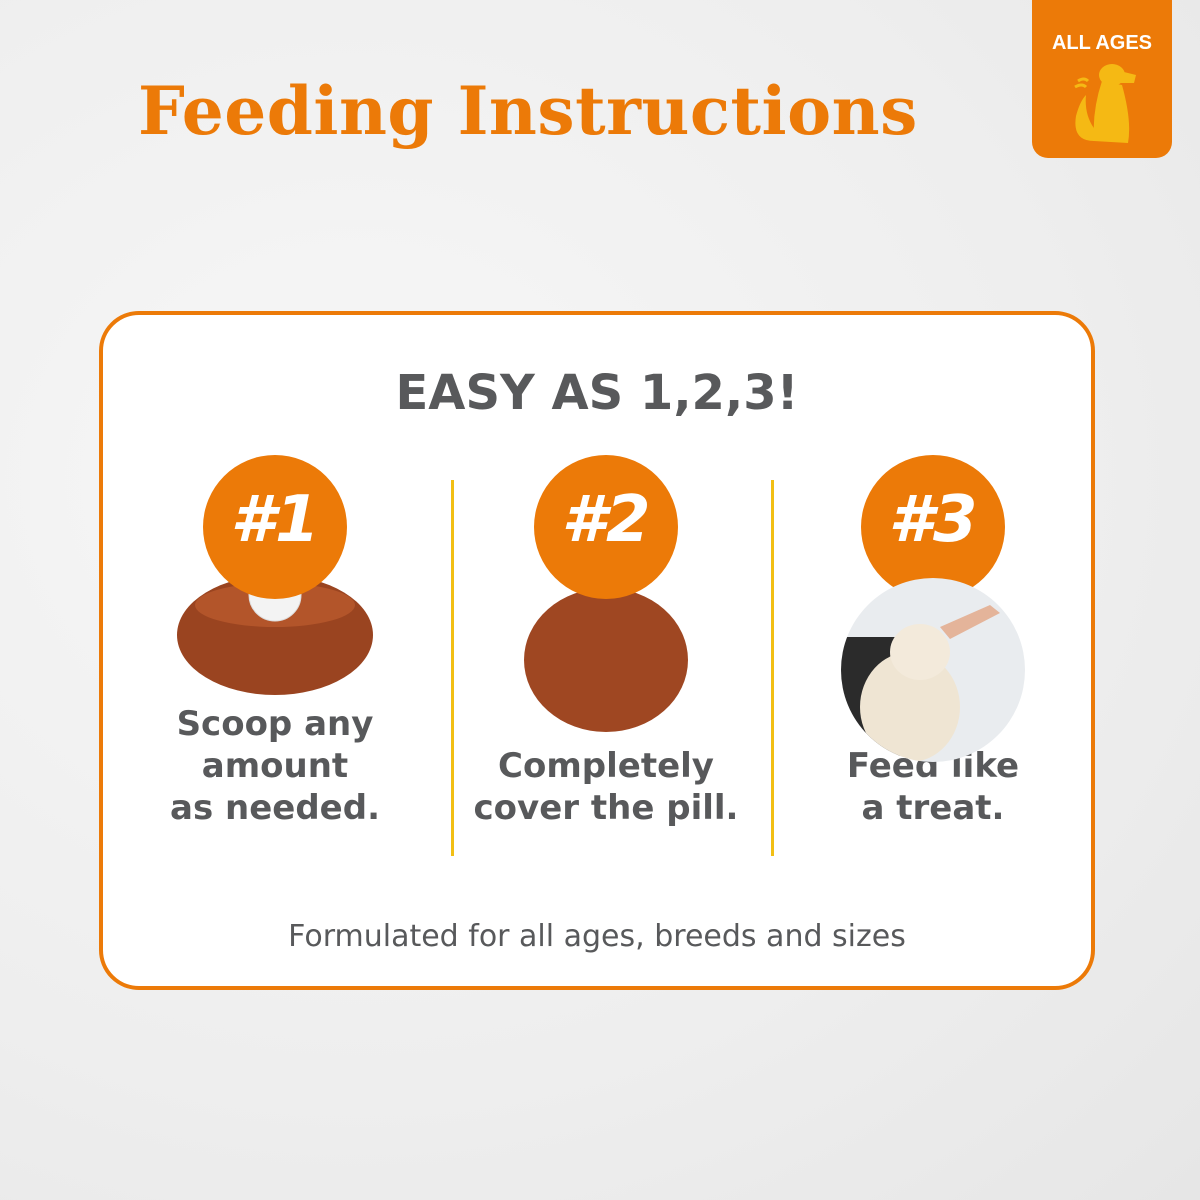 Image resolution: width=1200 pixels, height=1200 pixels. Describe the element at coordinates (606, 808) in the screenshot. I see `caption-line: cover the pill.` at that location.